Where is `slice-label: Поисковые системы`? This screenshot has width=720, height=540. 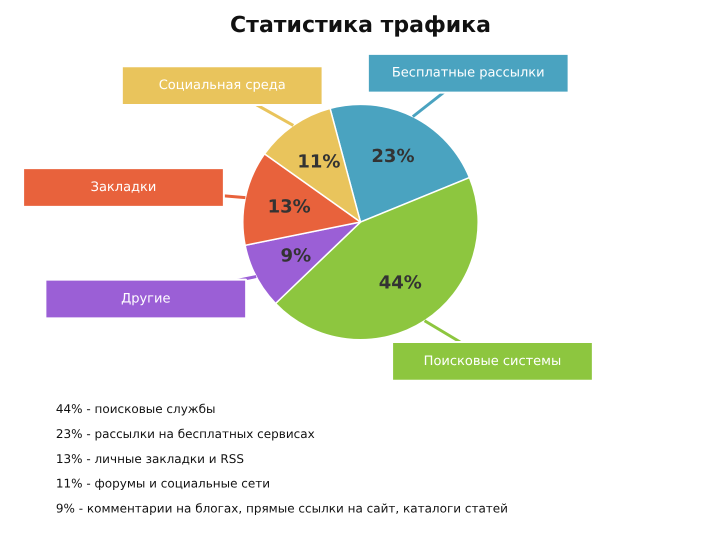
slice-label: Поисковые системы is located at coordinates (493, 361).